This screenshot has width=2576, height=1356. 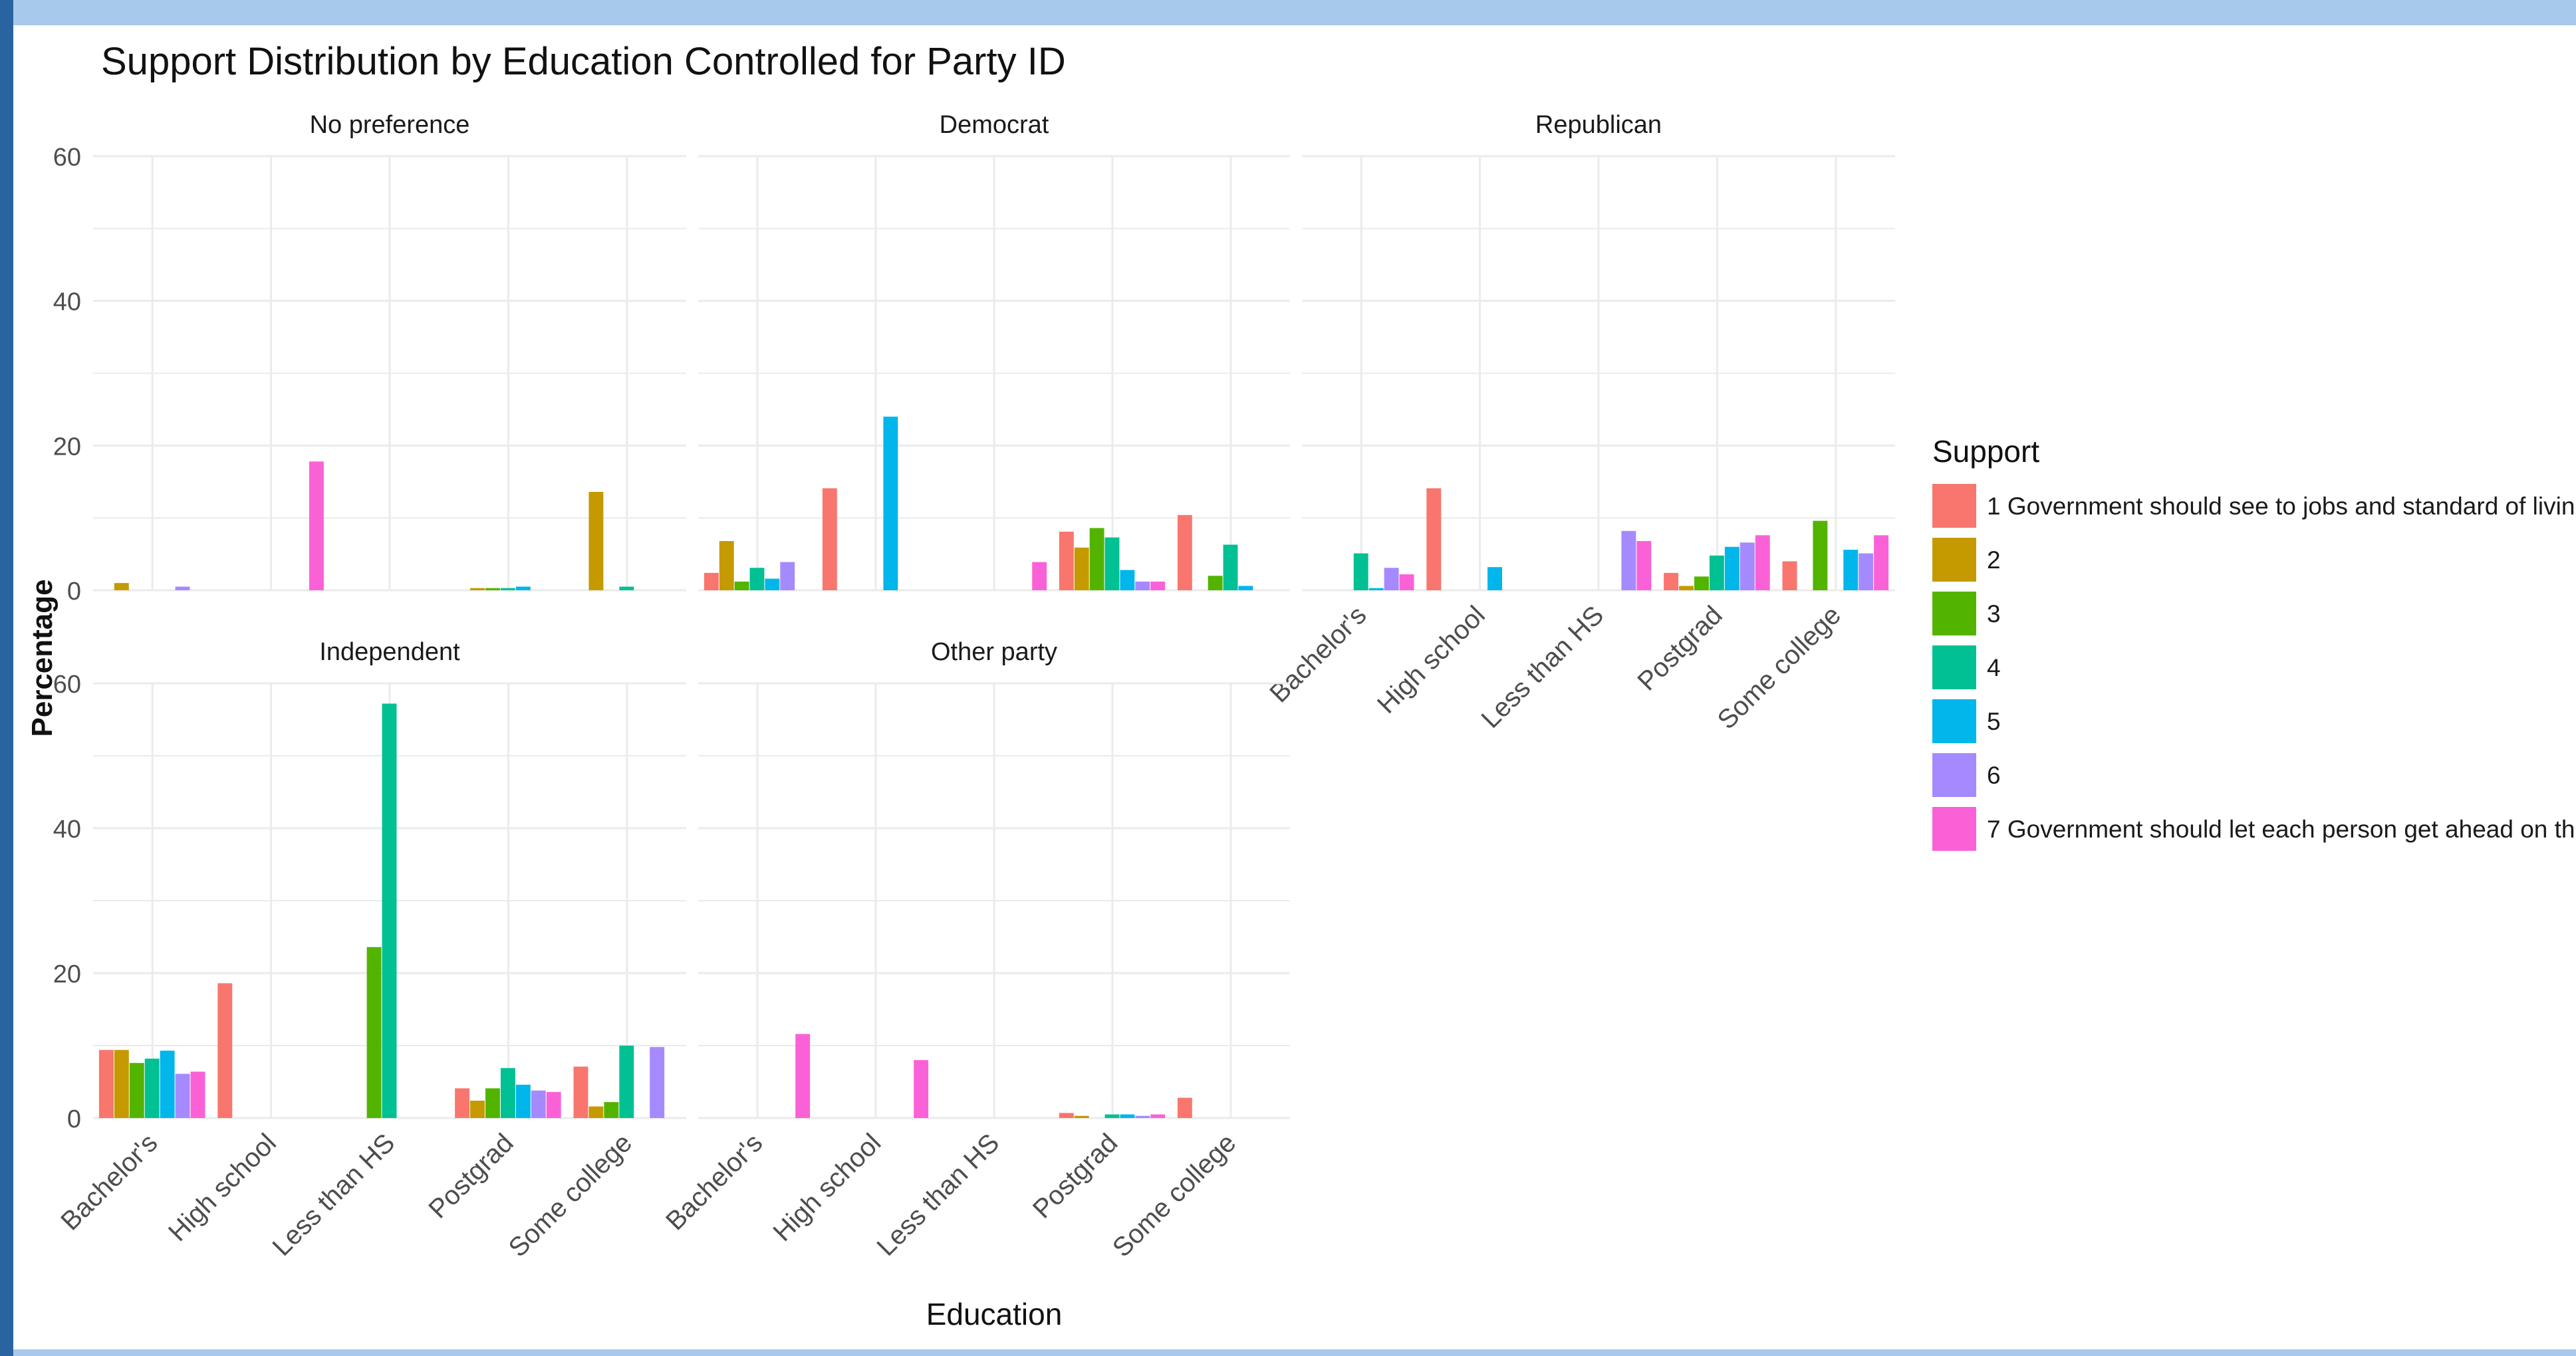 What do you see at coordinates (1985, 451) in the screenshot?
I see `legend-title: Support` at bounding box center [1985, 451].